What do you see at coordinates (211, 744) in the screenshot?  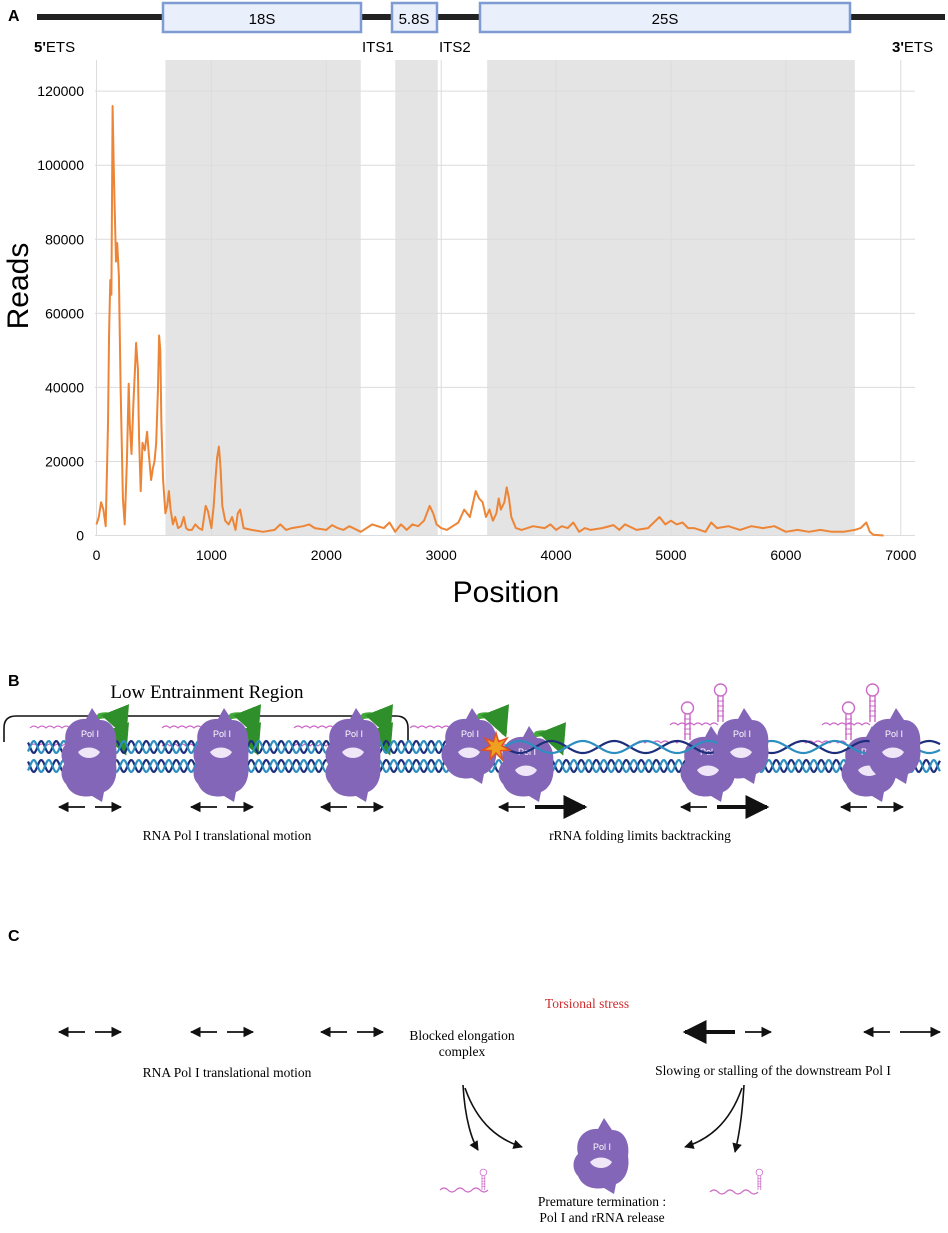 I see `pol-c-2: Pol I` at bounding box center [211, 744].